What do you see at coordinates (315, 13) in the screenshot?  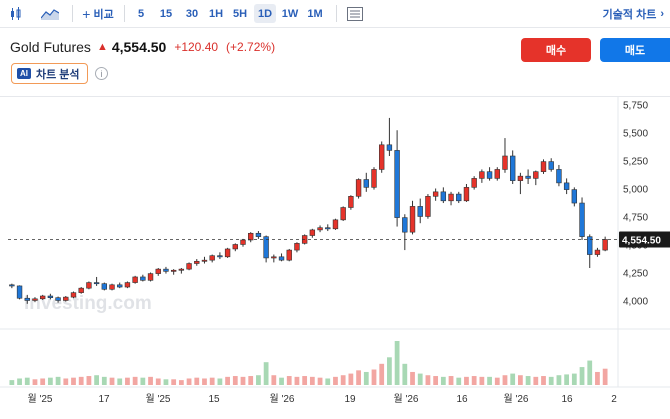 I see `interval-1m: 1M` at bounding box center [315, 13].